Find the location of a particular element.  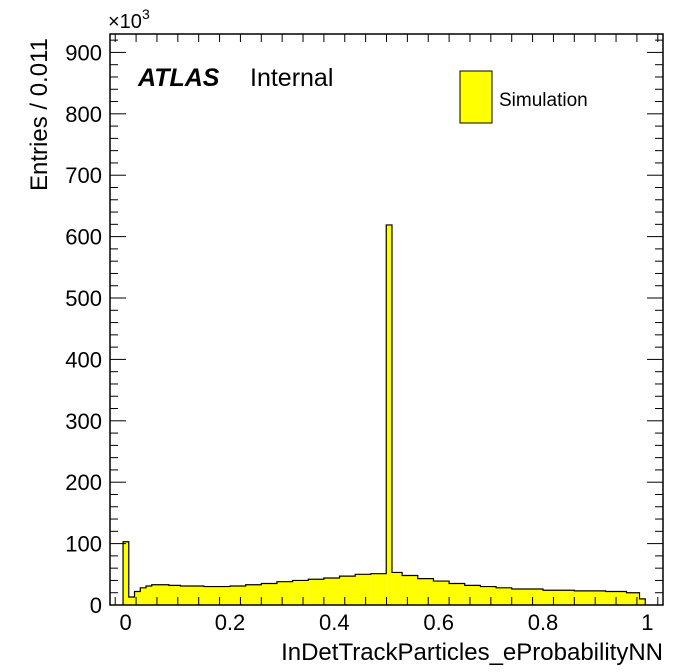

x-tick-label: 0.4 is located at coordinates (334, 622).